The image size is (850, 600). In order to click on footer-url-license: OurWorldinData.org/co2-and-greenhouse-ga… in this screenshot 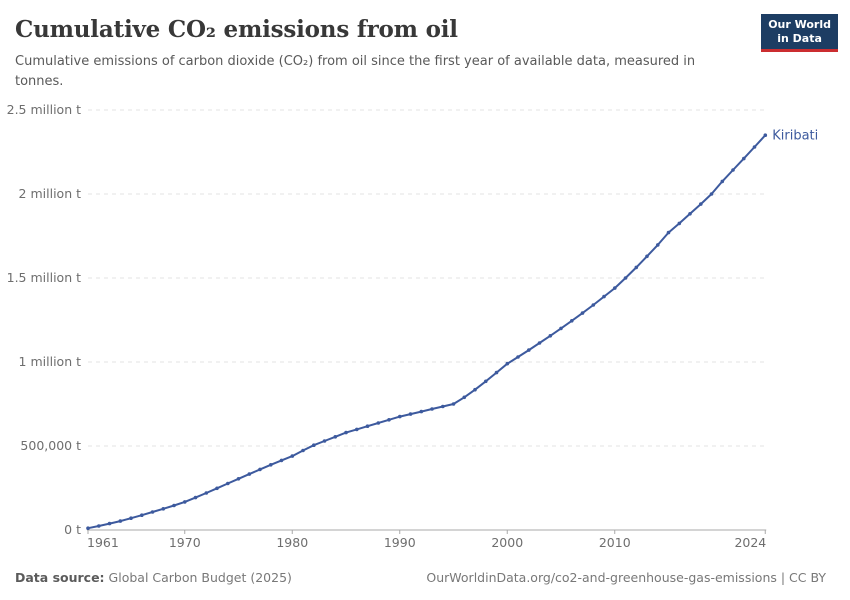, I will do `click(626, 577)`.